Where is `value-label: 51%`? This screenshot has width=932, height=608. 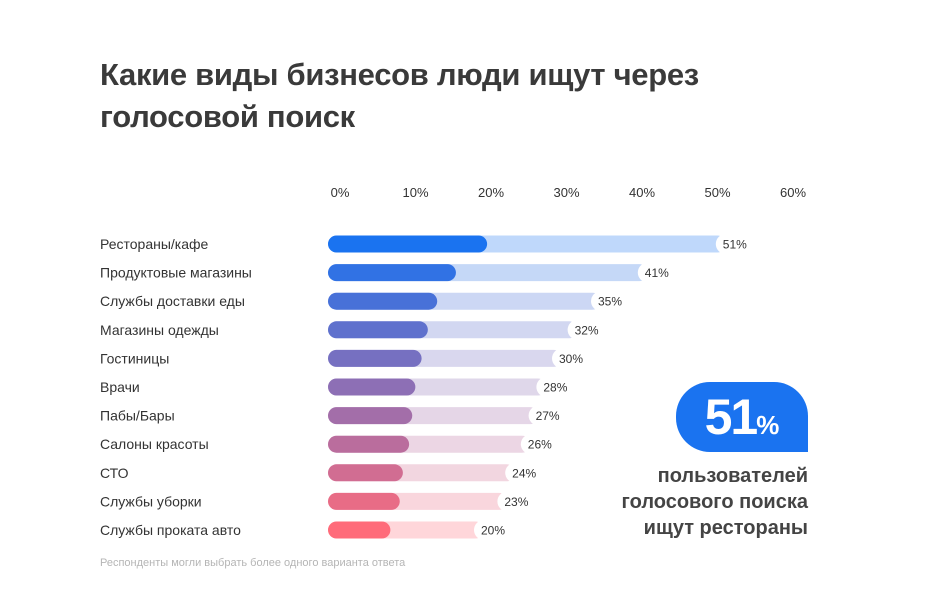
value-label: 51% is located at coordinates (735, 245).